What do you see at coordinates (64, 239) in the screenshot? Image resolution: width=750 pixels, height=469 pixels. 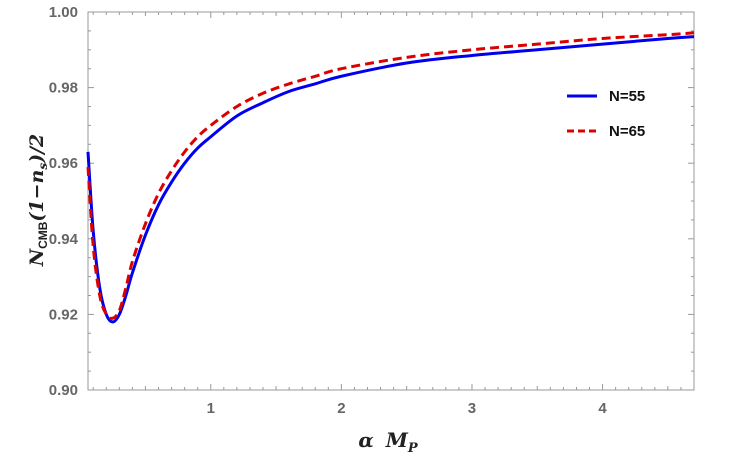 I see `y-tick-label: 0.94` at bounding box center [64, 239].